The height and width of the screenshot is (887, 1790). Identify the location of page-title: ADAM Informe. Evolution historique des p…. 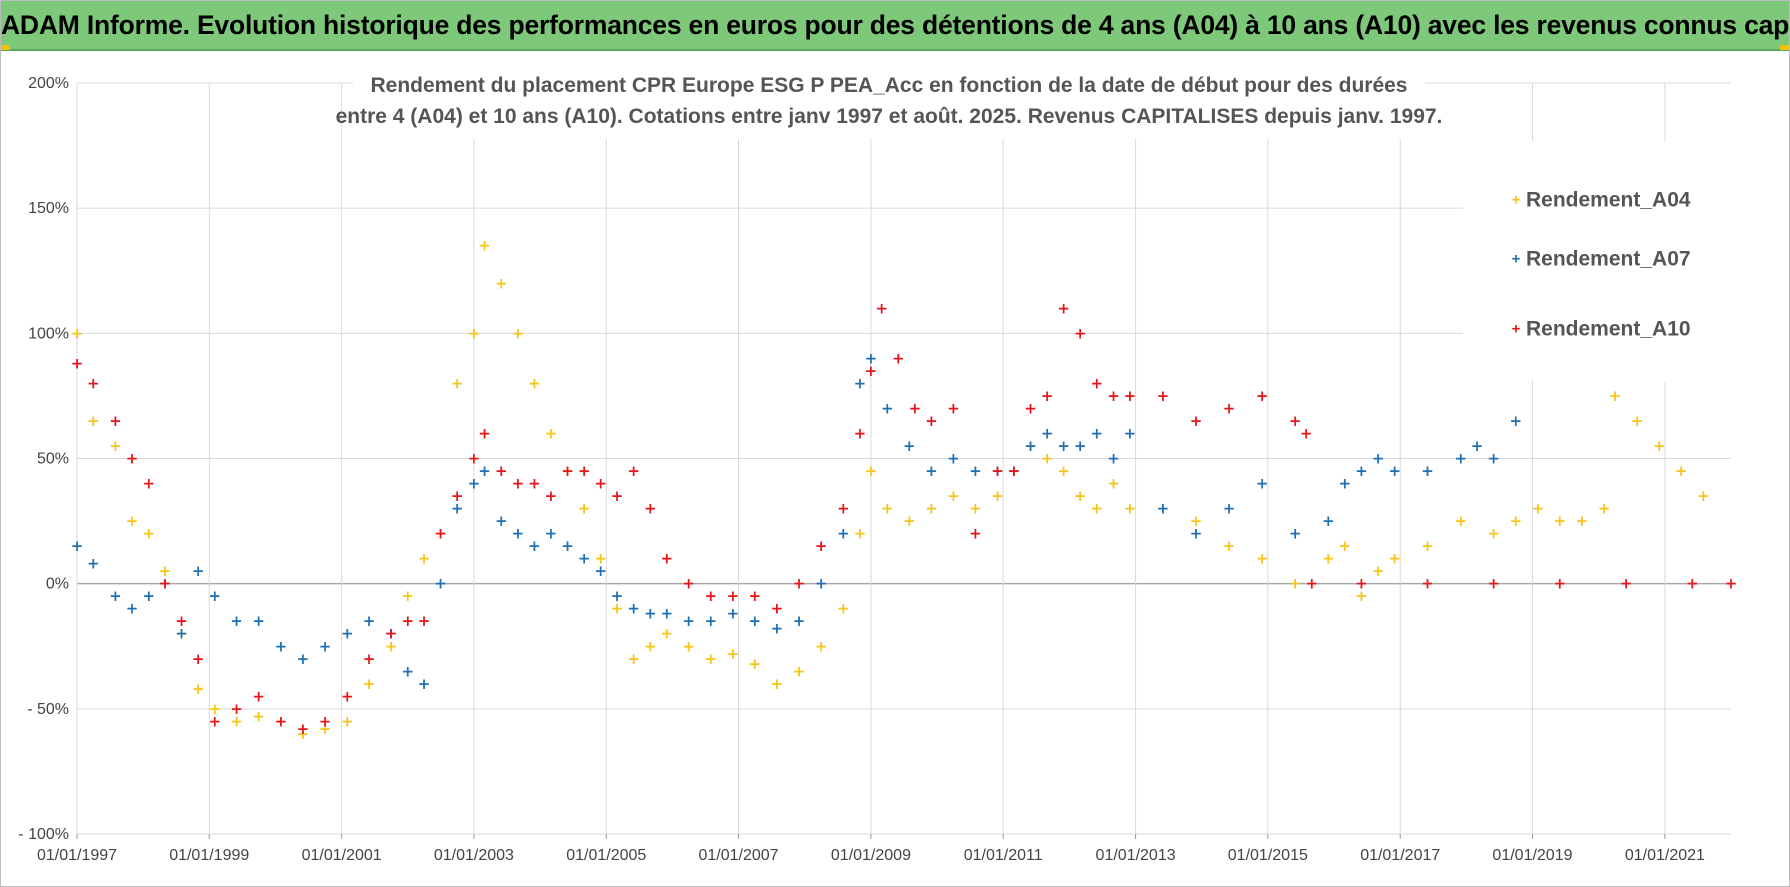
(895, 26).